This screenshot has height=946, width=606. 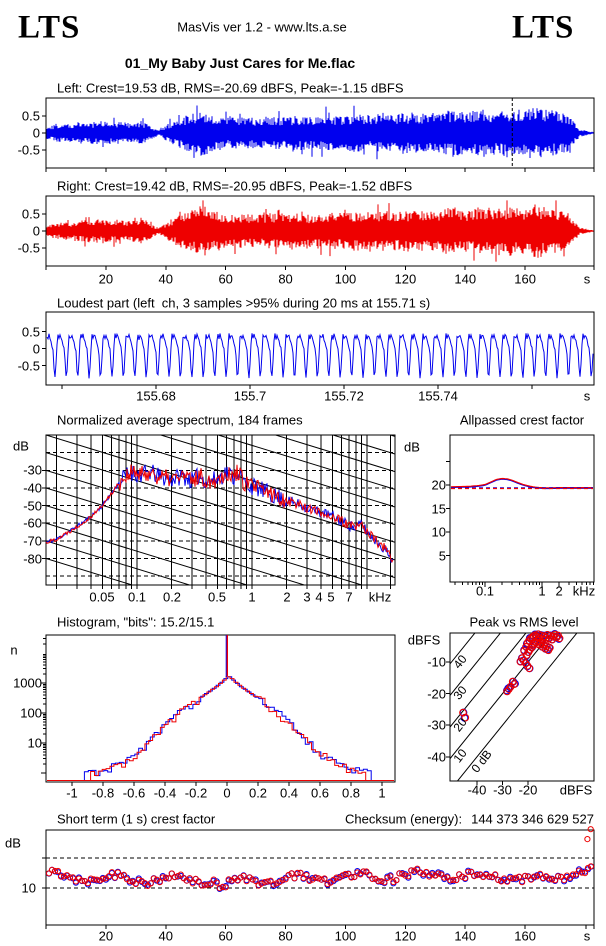 I want to click on loudest-axes, so click(x=318, y=350).